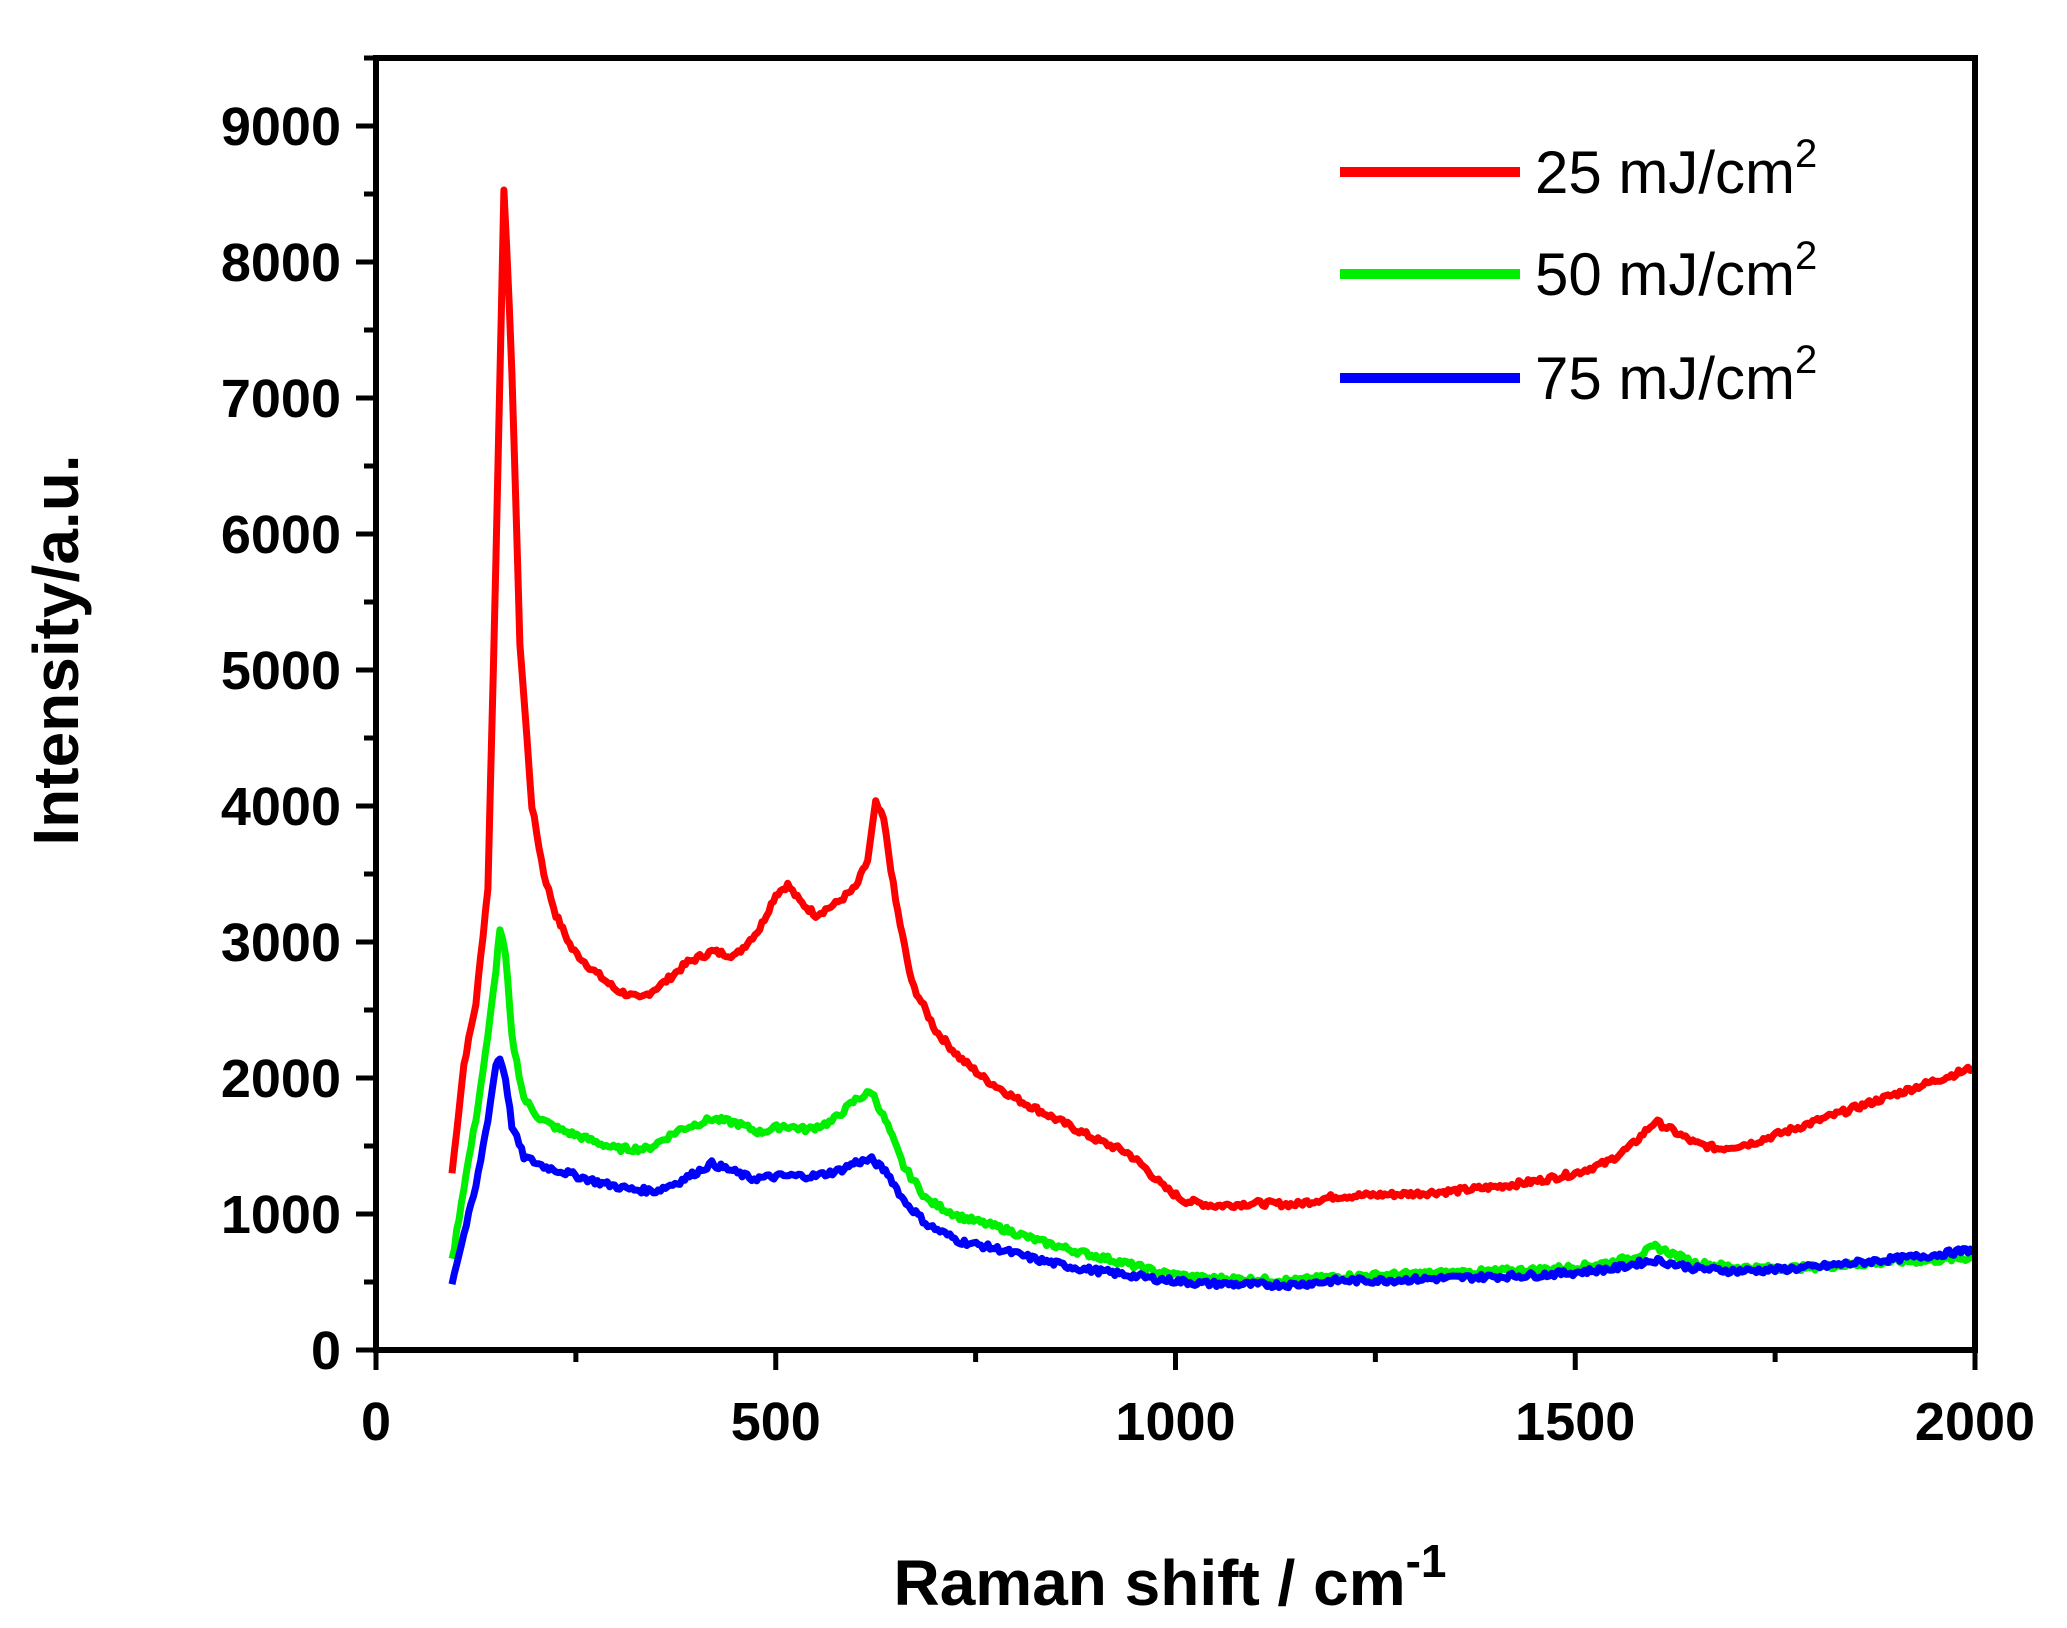 The width and height of the screenshot is (2067, 1628). I want to click on y-axis-title: Intensity/a.u., so click(56, 649).